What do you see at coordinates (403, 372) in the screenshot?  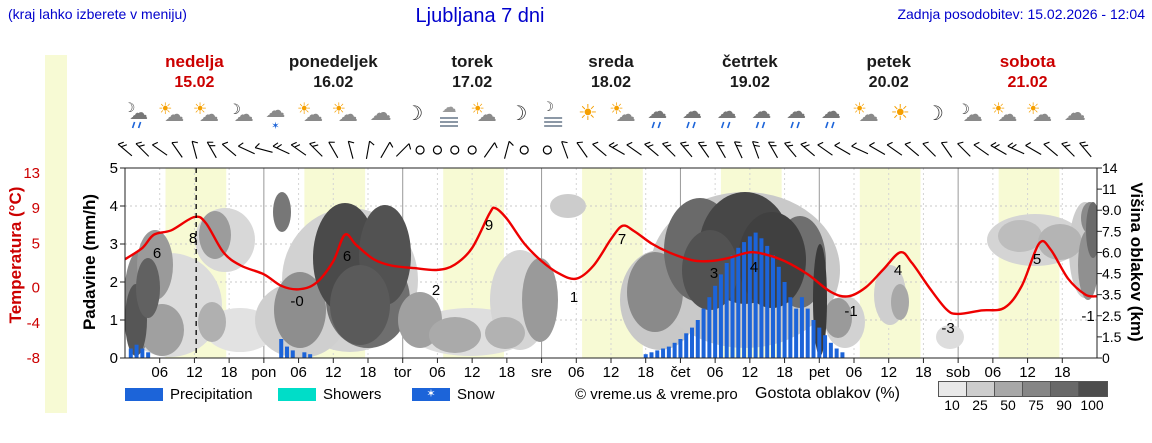 I see `svg-text: tor` at bounding box center [403, 372].